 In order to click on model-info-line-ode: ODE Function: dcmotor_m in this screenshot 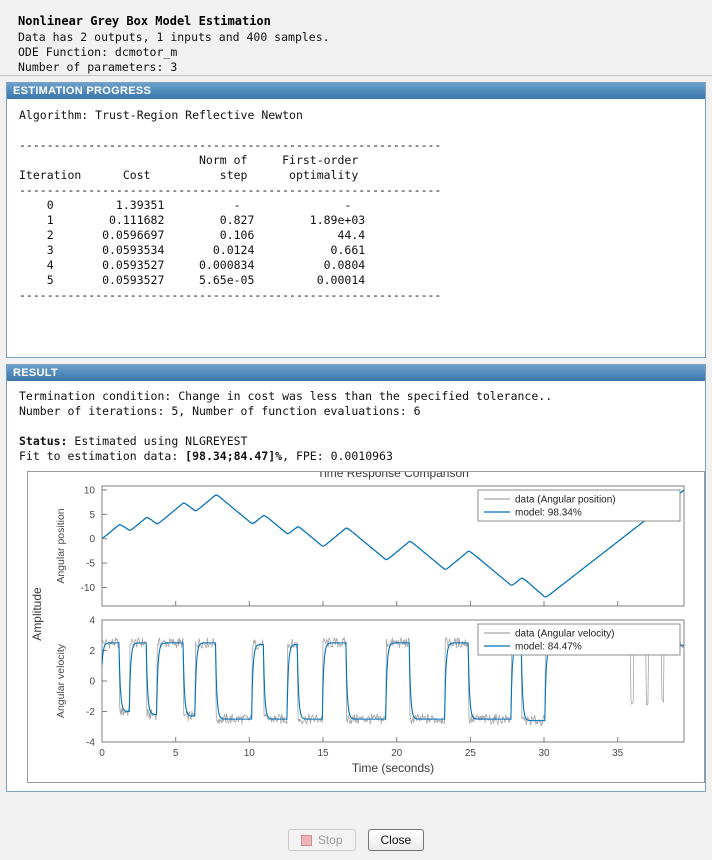, I will do `click(98, 52)`.